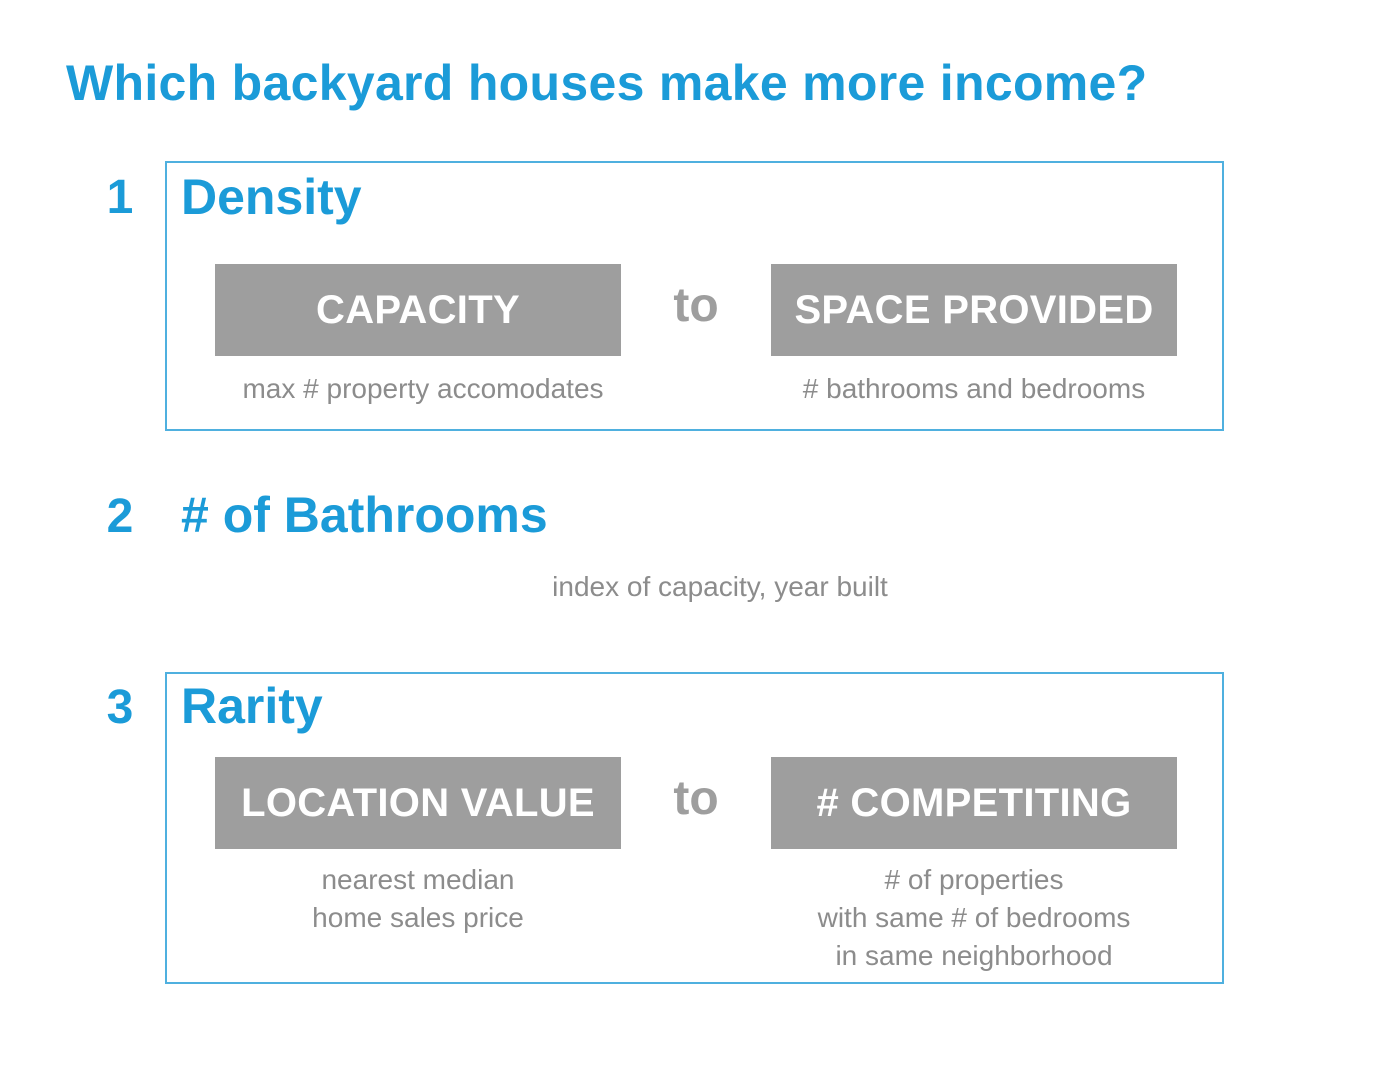 The width and height of the screenshot is (1400, 1082). Describe the element at coordinates (974, 310) in the screenshot. I see `space-provided-box: SPACE PROVIDED` at that location.